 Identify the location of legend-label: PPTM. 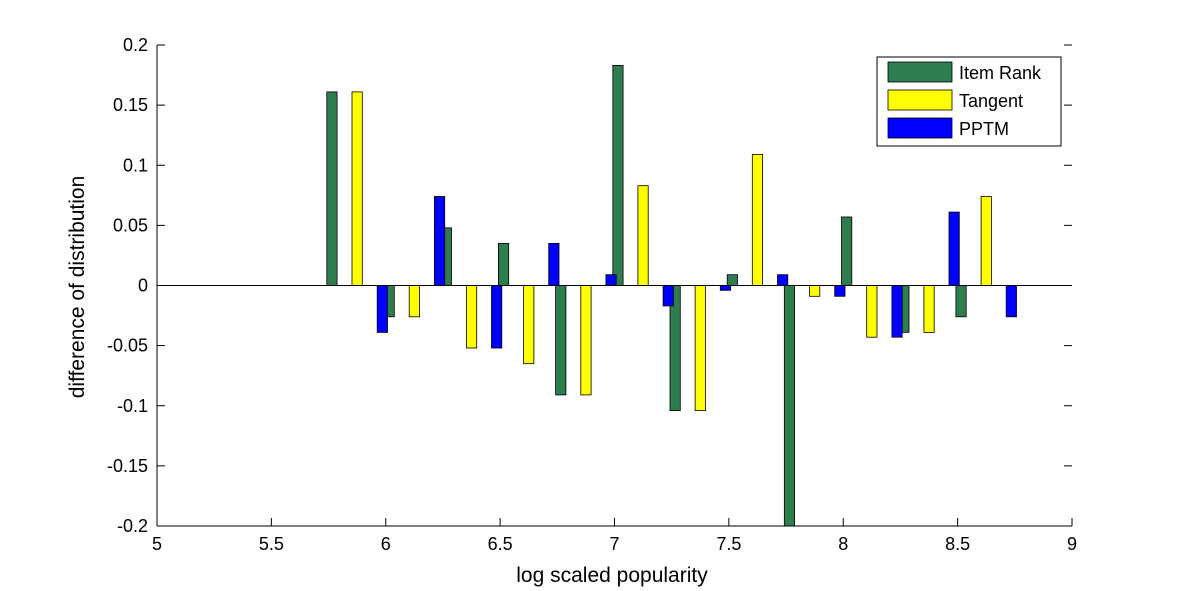
(984, 129).